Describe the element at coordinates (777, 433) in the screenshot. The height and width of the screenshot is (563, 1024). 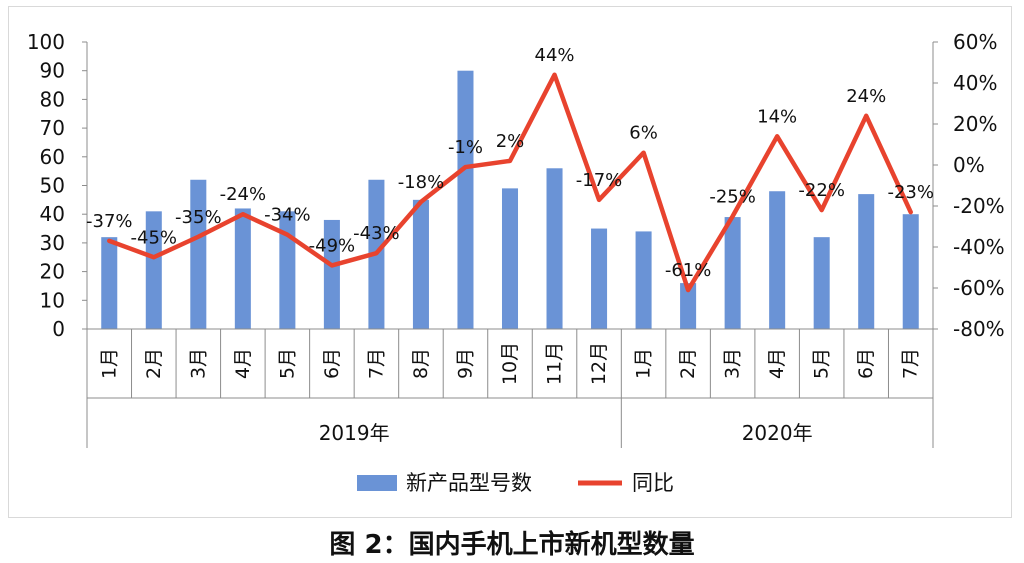
I see `group-label: 2020年` at that location.